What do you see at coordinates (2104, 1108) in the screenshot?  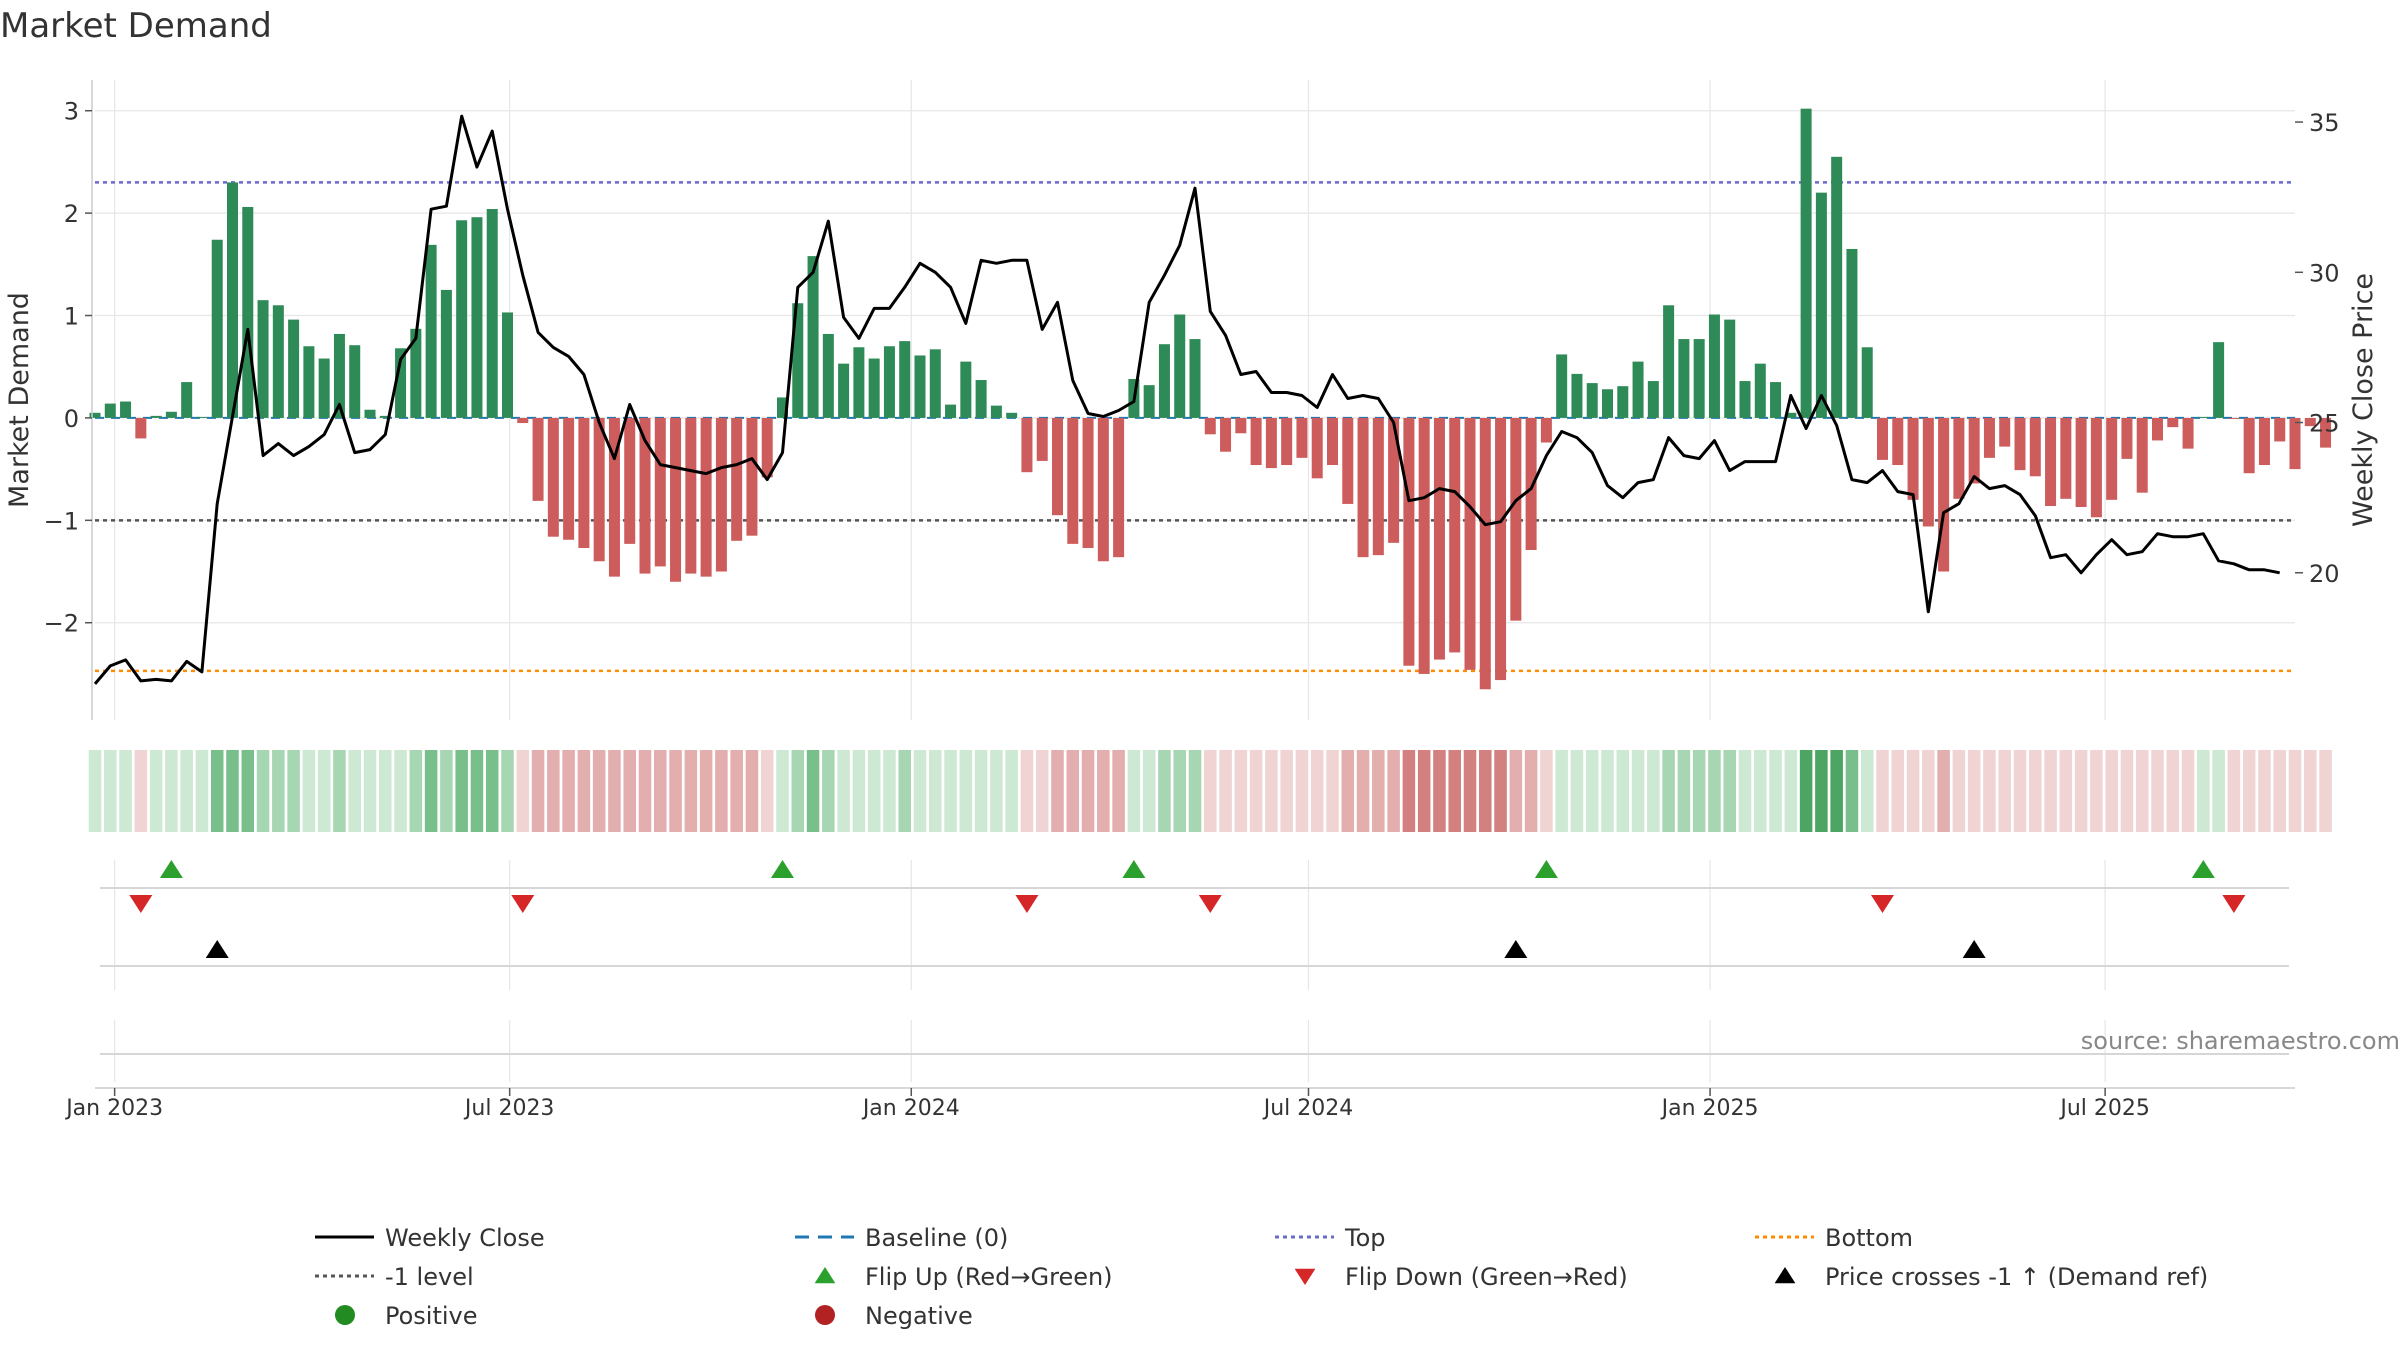 I see `x-tick-label: Jul 2025` at bounding box center [2104, 1108].